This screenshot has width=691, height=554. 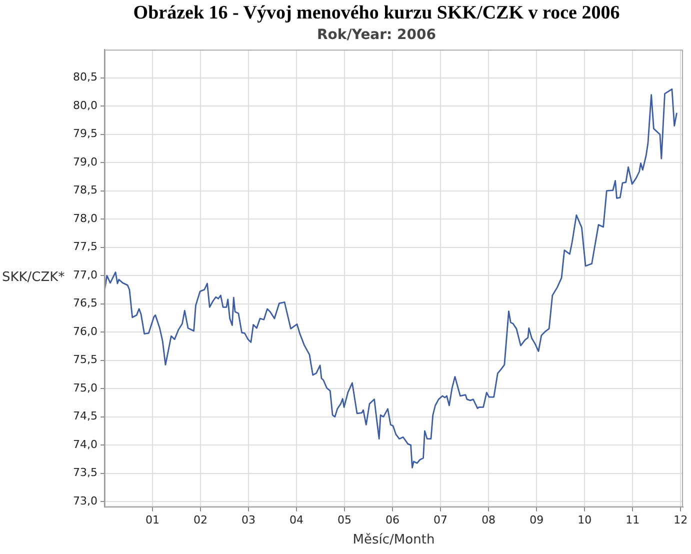 I want to click on y-axis-title: SKK/CZK*, so click(x=33, y=278).